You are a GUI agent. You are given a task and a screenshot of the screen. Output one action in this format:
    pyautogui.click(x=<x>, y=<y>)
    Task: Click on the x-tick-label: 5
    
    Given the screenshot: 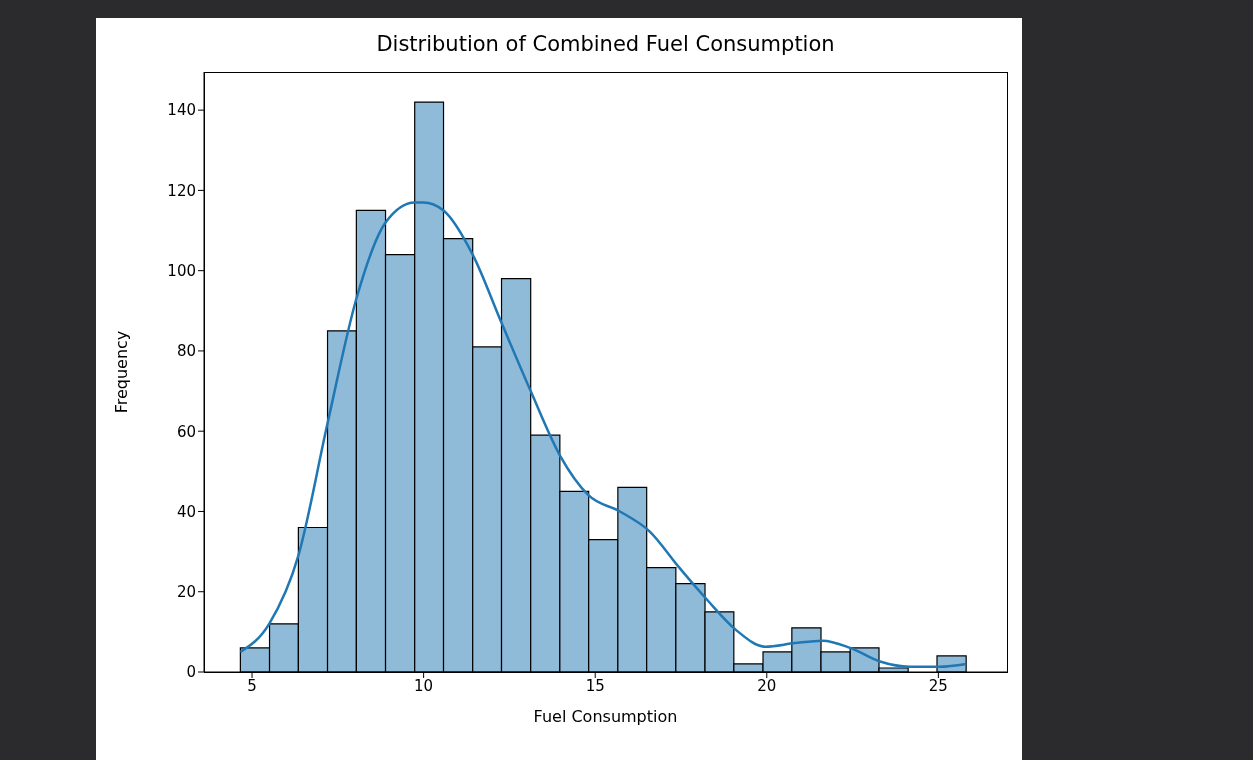 What is the action you would take?
    pyautogui.click(x=252, y=685)
    